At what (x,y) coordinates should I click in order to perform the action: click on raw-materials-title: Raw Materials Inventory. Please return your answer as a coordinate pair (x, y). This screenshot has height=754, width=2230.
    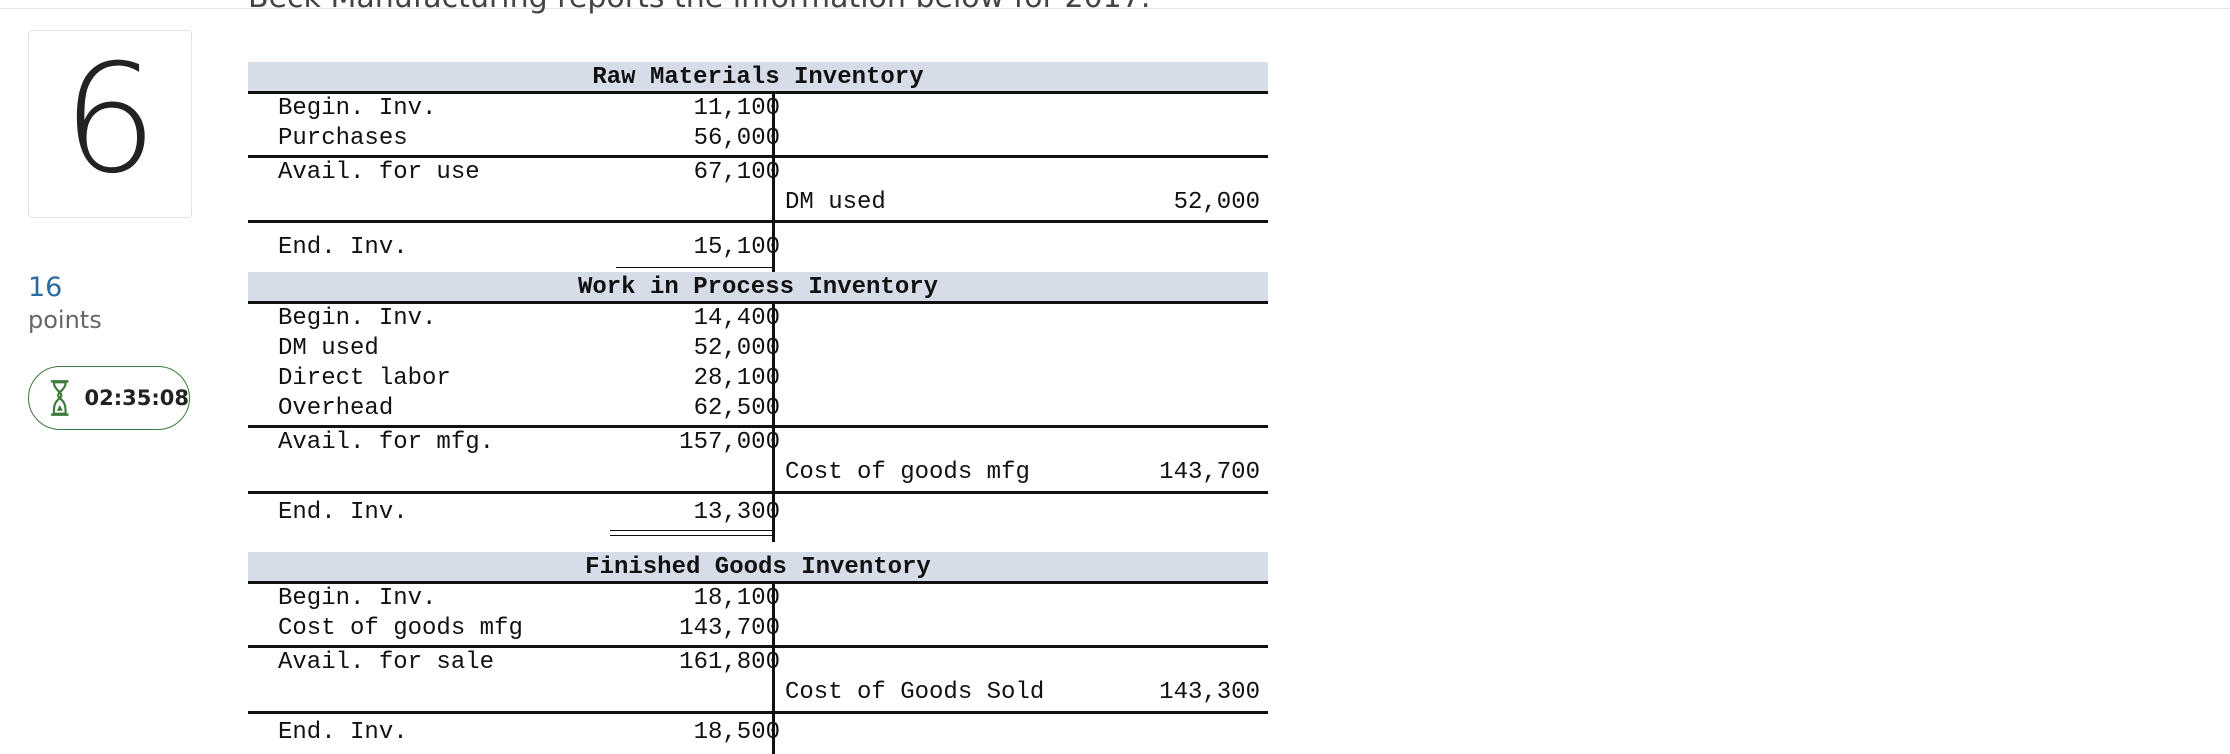
    Looking at the image, I should click on (758, 78).